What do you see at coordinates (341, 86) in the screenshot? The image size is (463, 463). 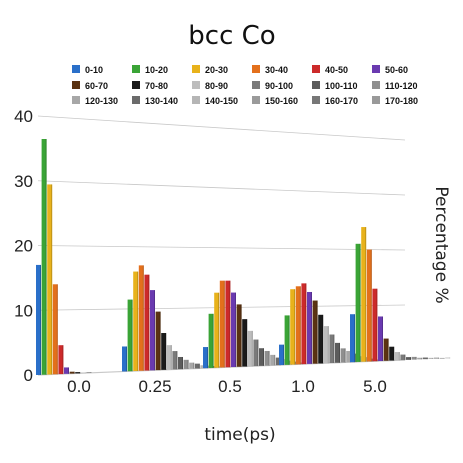 I see `legend-label: 100-110` at bounding box center [341, 86].